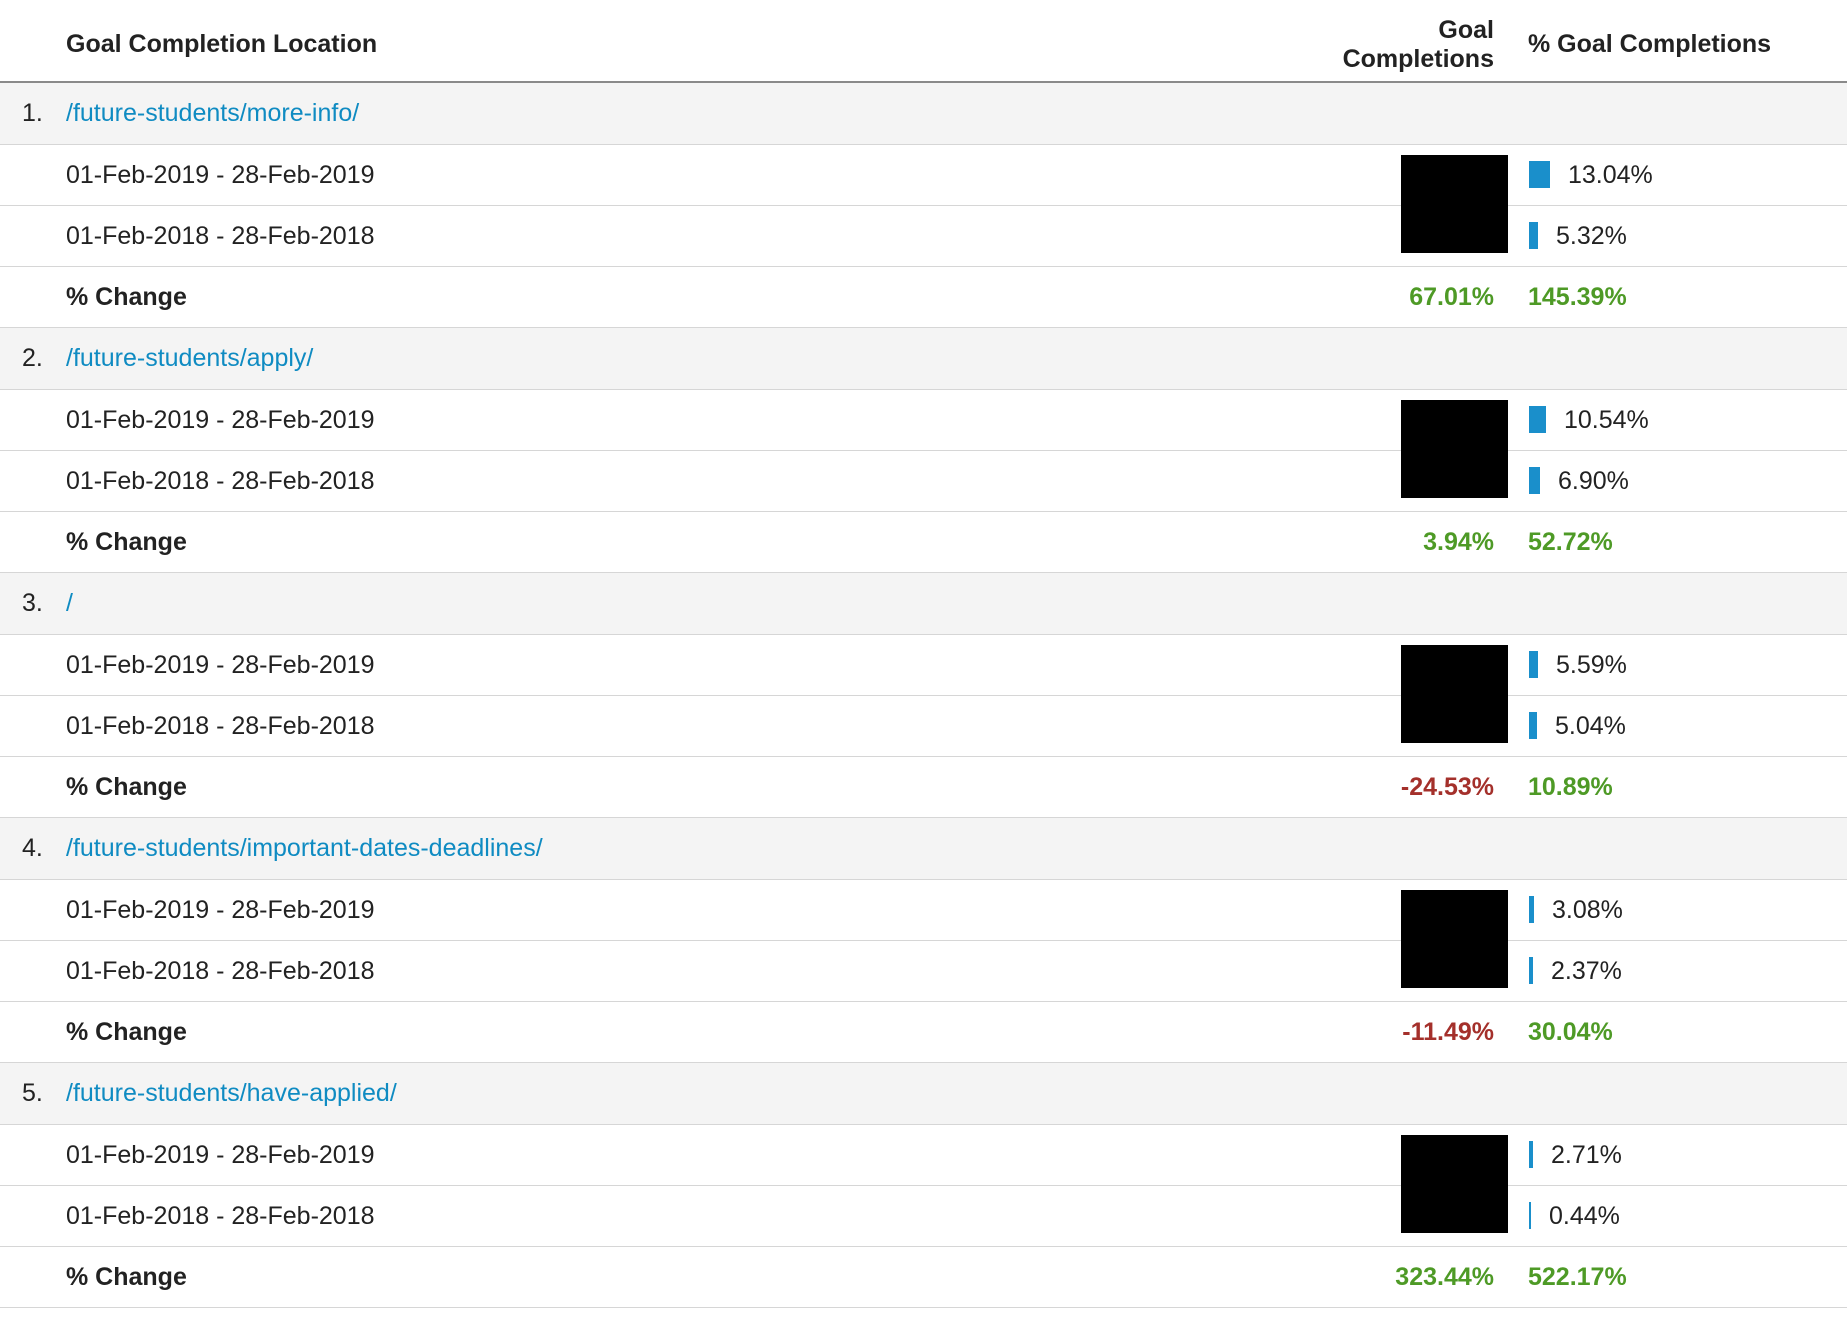 The height and width of the screenshot is (1319, 1847). Describe the element at coordinates (1570, 787) in the screenshot. I see `pct-completions-change-value: 10.89%` at that location.